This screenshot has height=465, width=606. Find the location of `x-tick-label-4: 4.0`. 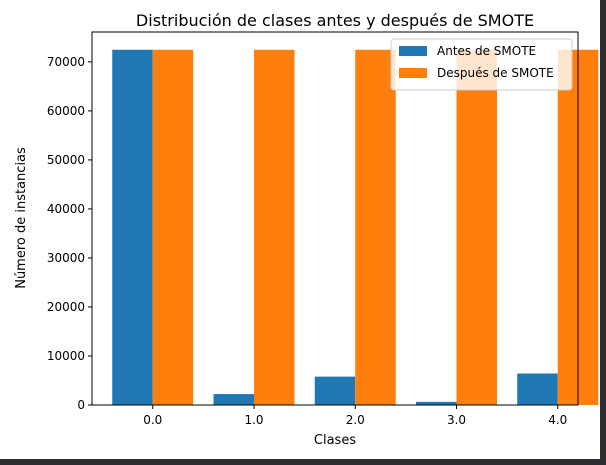

x-tick-label-4: 4.0 is located at coordinates (557, 420).